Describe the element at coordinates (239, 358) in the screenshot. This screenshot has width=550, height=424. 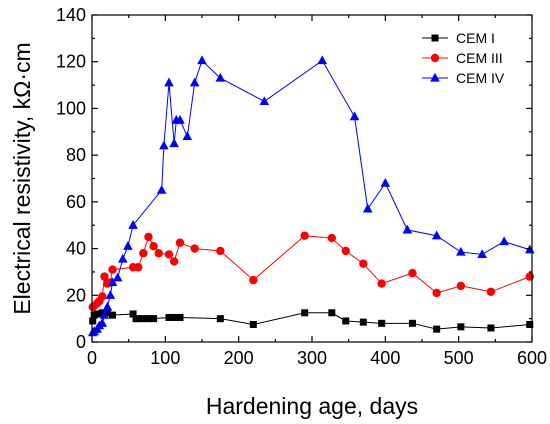
I see `x-tick-label: 200` at that location.